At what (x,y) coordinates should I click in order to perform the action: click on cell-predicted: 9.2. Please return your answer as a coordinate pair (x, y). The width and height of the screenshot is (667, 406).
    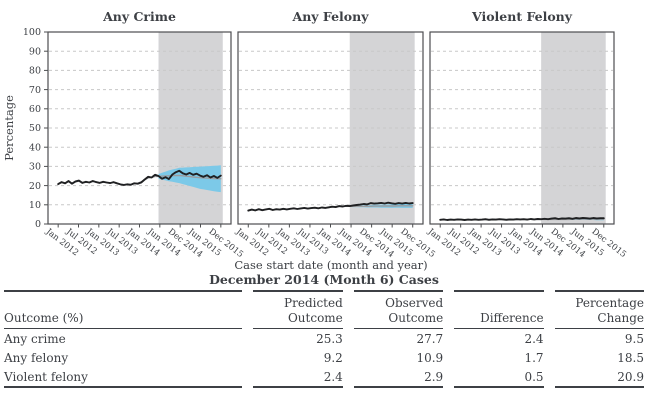
    Looking at the image, I should click on (333, 358).